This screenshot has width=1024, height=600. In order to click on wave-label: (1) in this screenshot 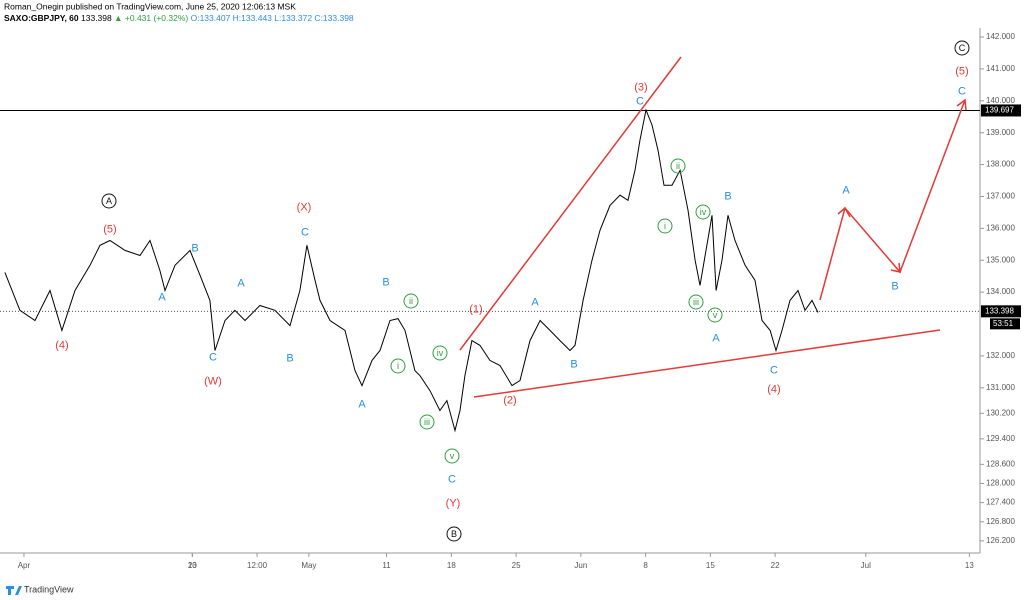, I will do `click(475, 309)`.